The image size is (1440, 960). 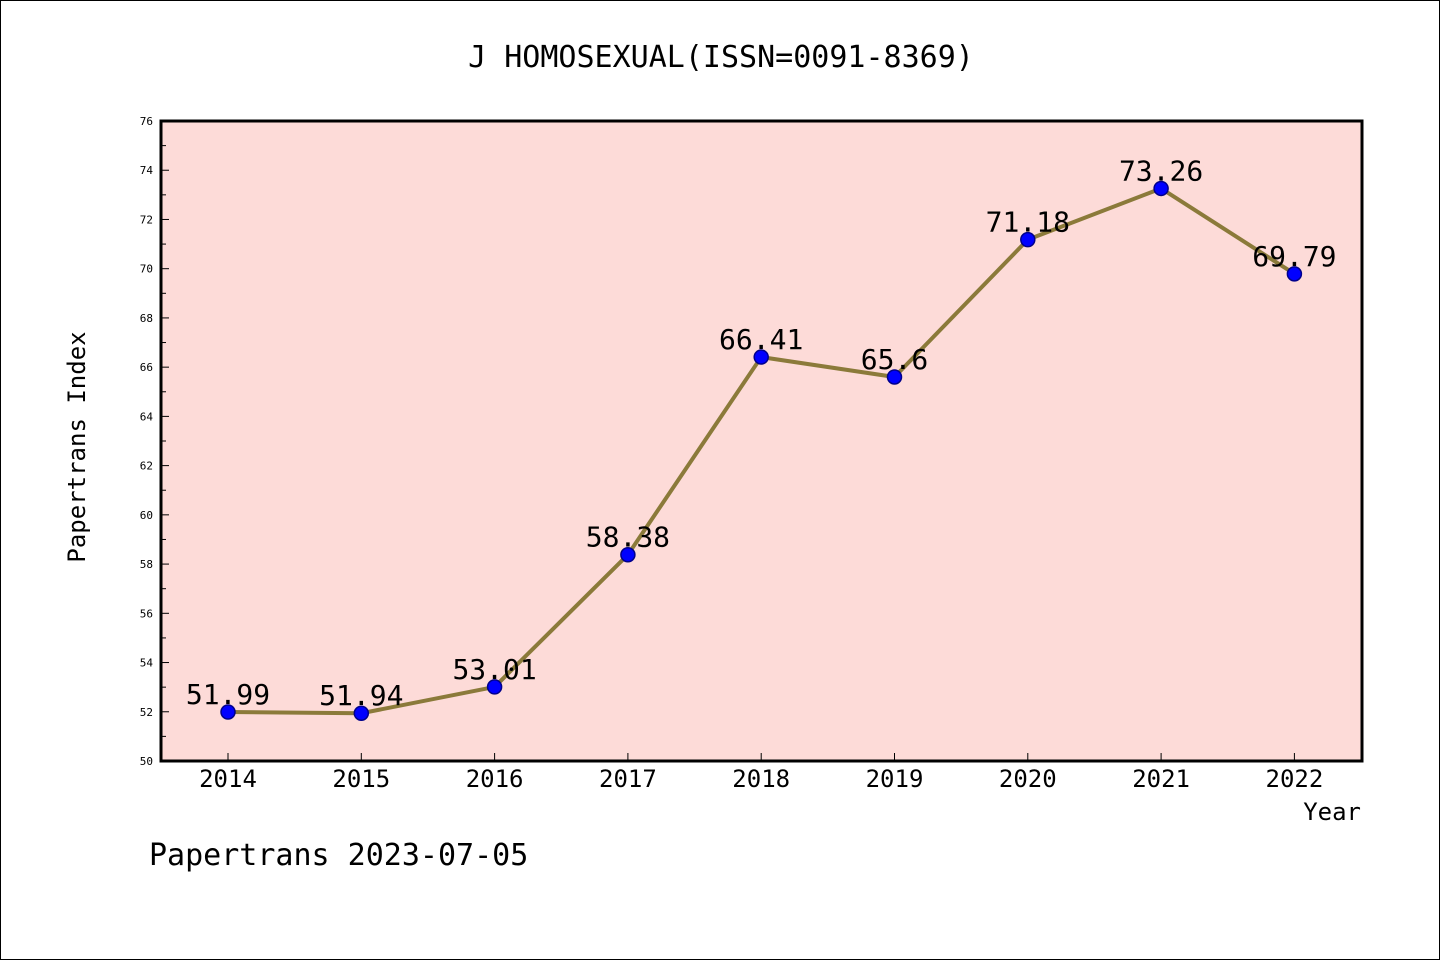 I want to click on y-tick-label: 66, so click(x=146, y=367).